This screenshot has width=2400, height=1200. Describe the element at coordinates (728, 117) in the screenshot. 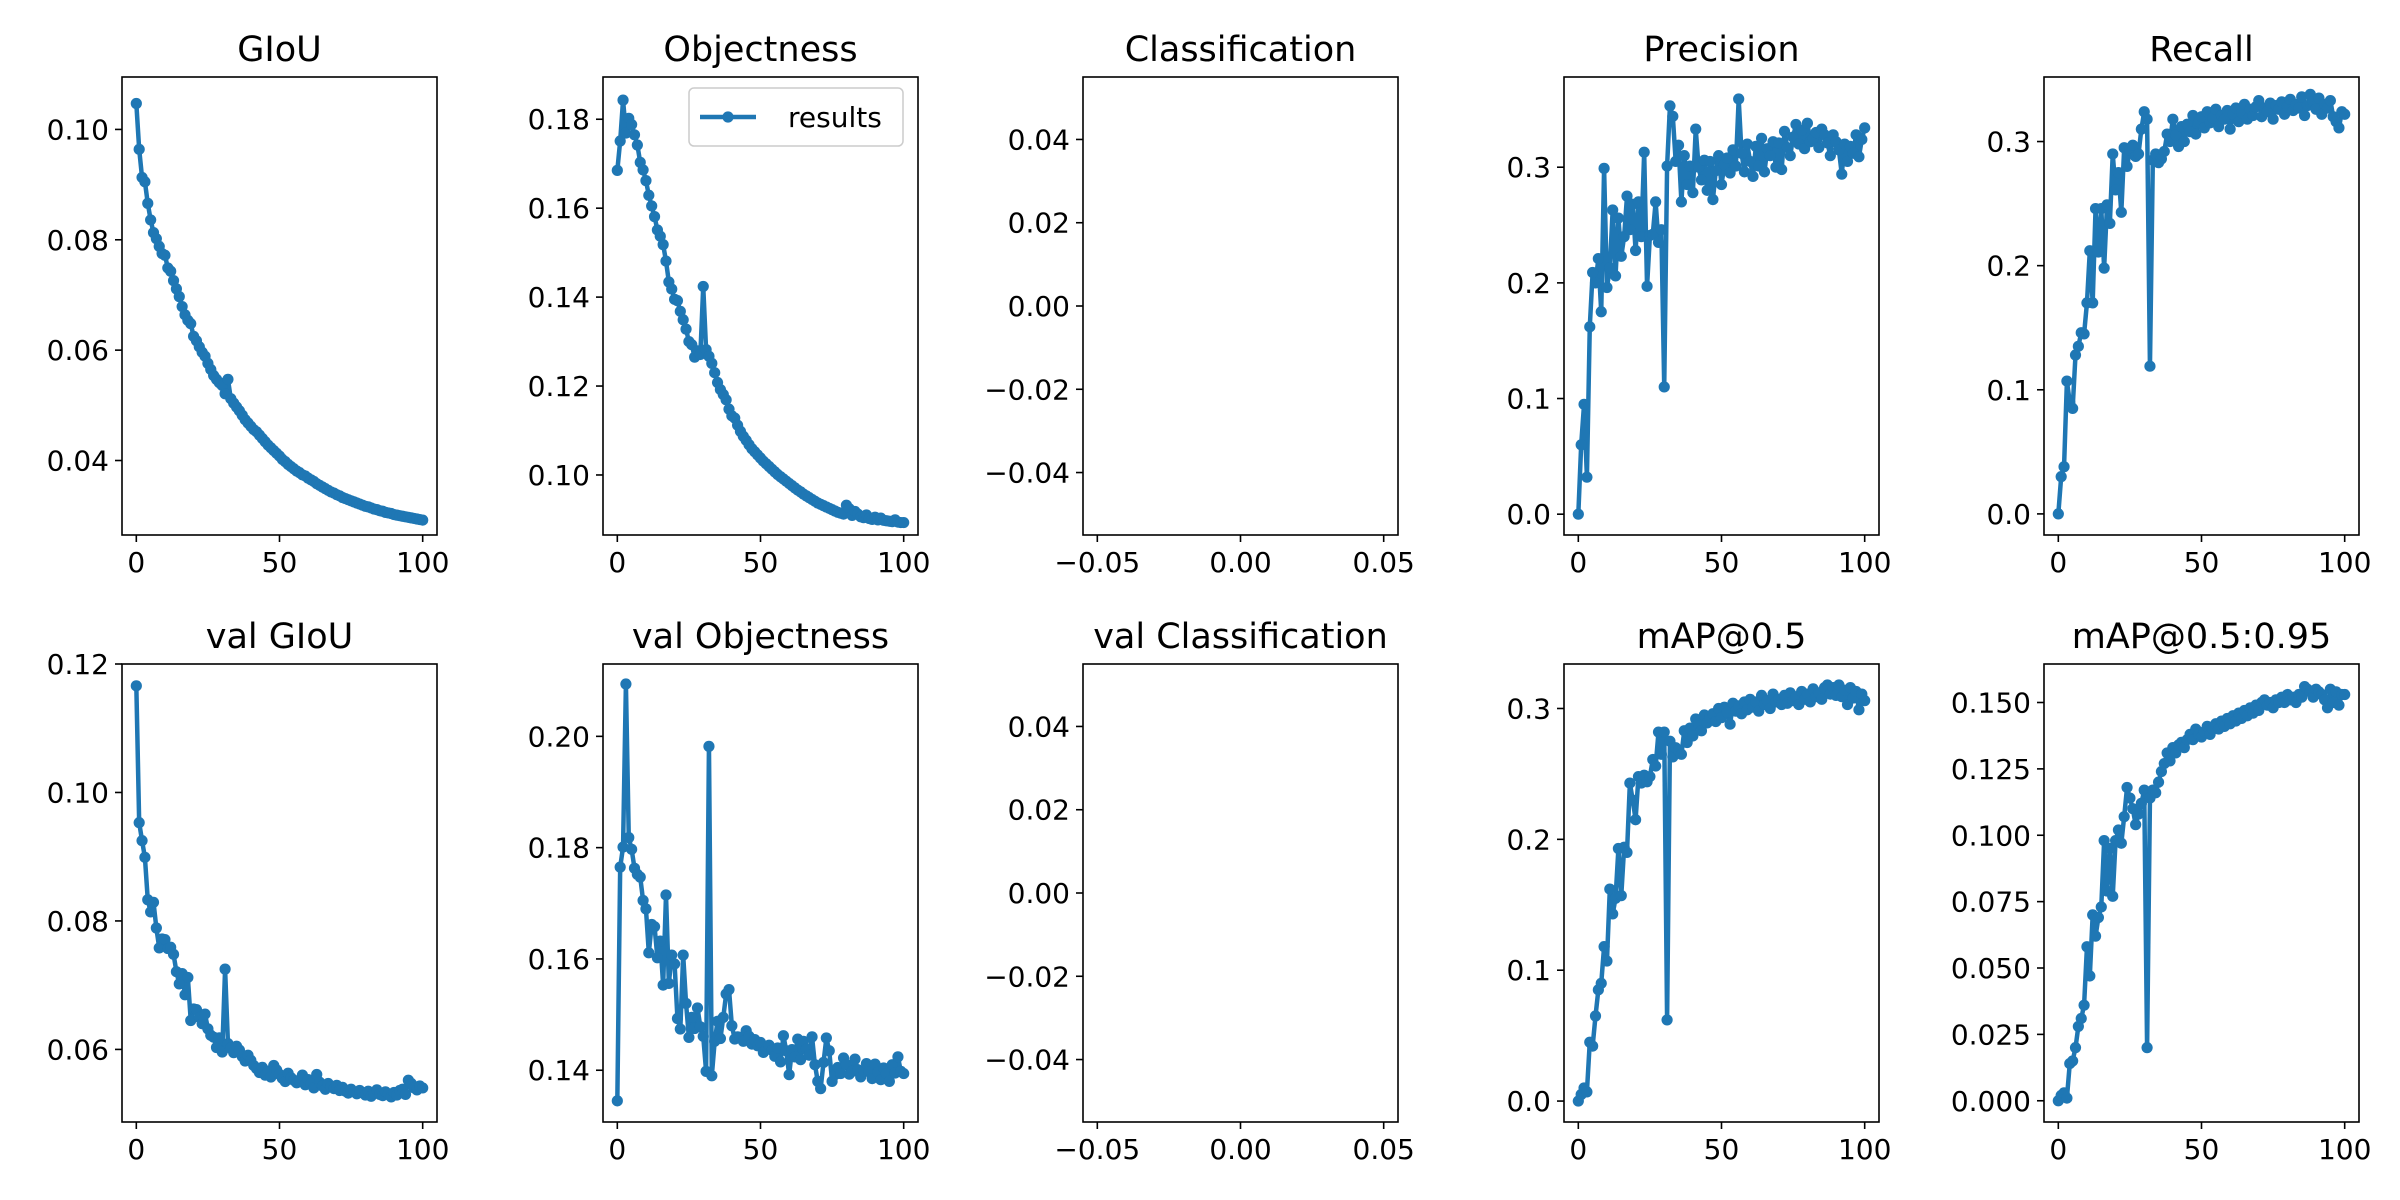

I see `legend-marker` at that location.